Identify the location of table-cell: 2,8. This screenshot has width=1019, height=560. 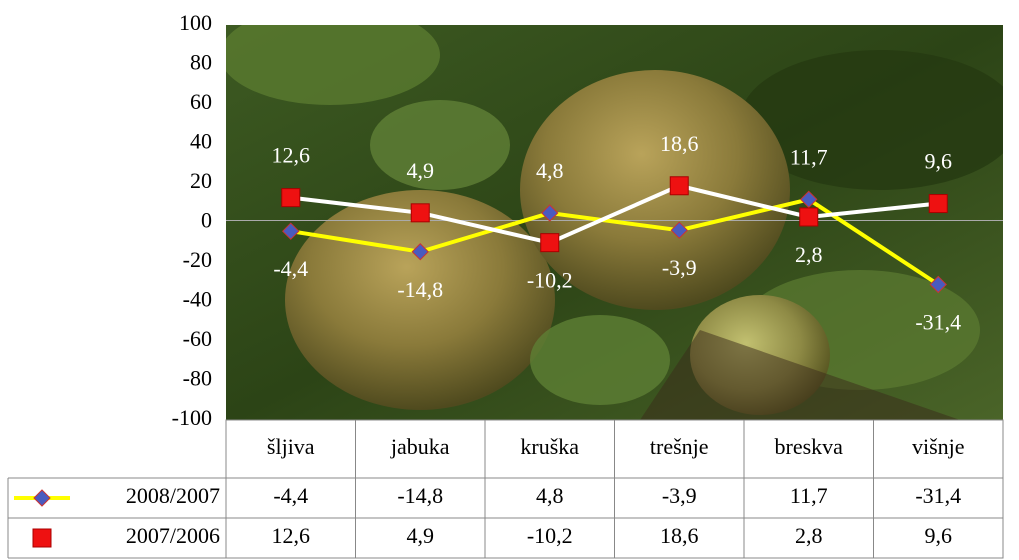
(809, 535).